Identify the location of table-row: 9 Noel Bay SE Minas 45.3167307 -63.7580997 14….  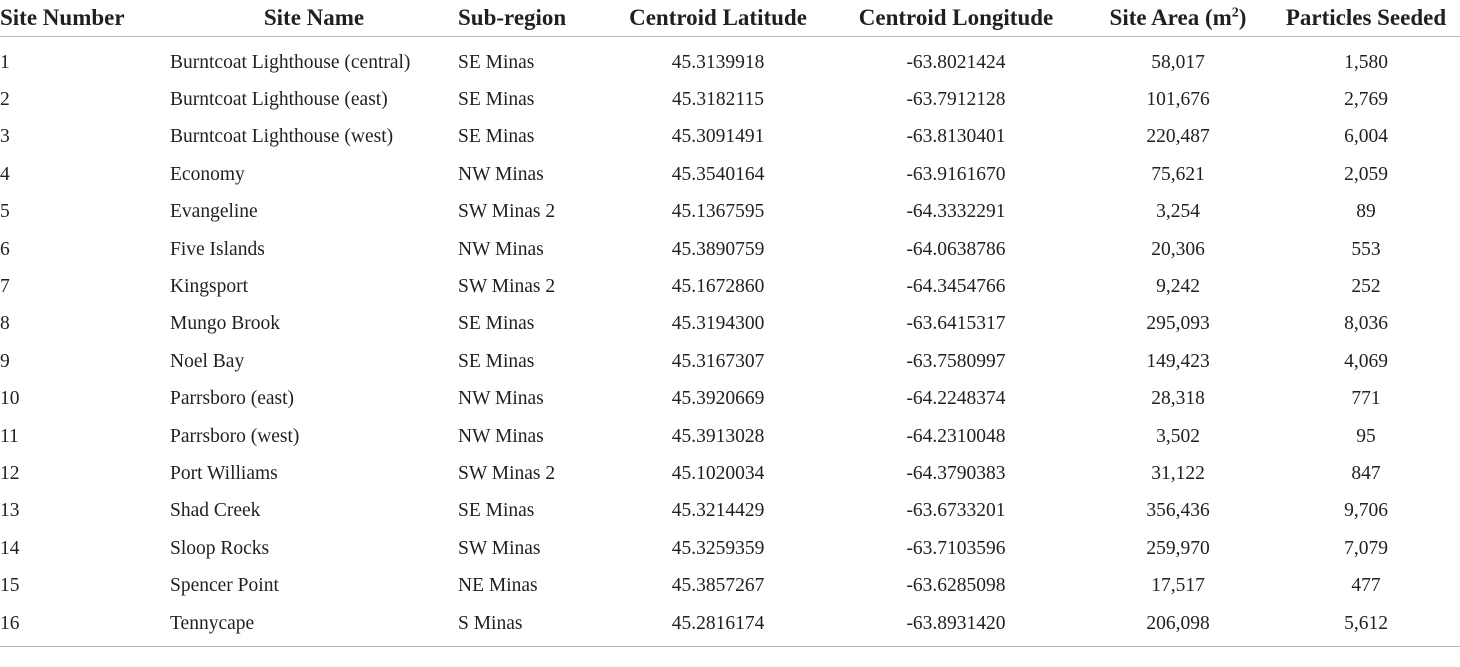
(730, 361).